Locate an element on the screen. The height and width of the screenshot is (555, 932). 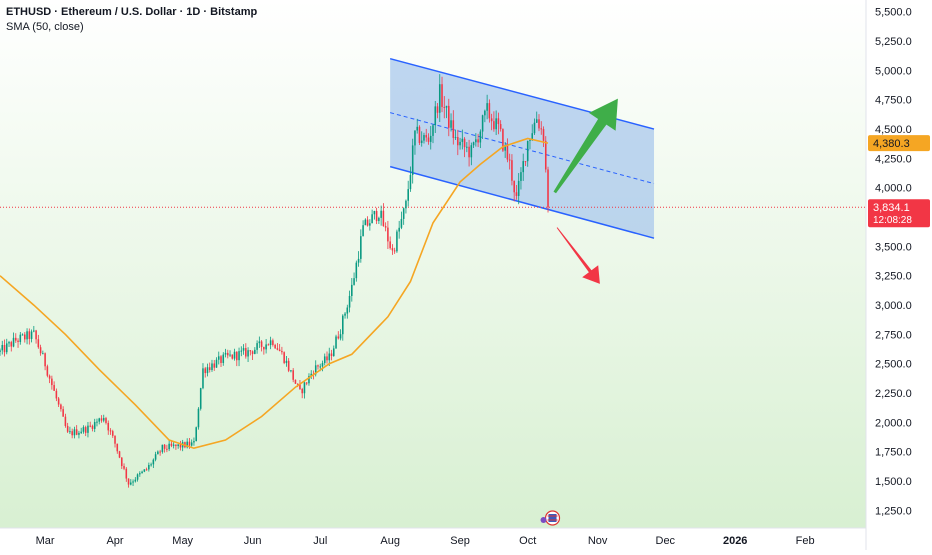
y-tick-label: 3,500.0 is located at coordinates (893, 247).